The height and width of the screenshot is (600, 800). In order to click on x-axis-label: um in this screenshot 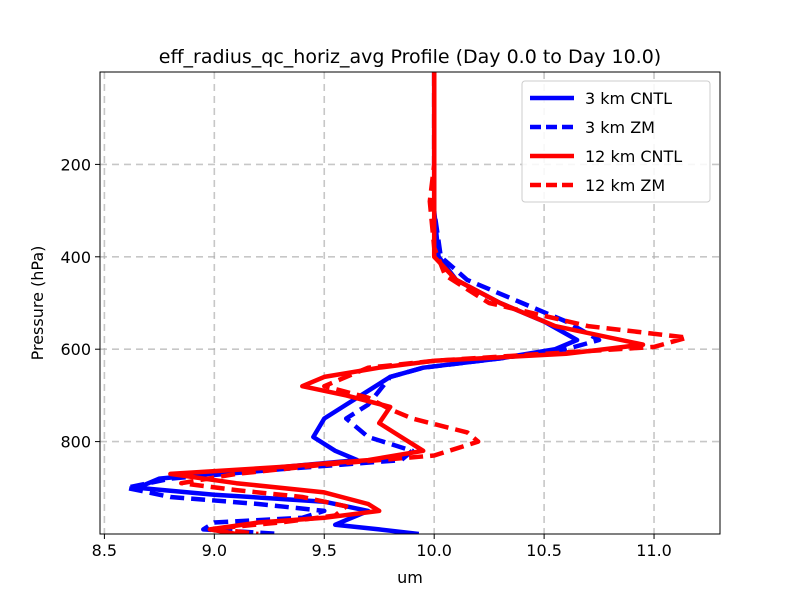, I will do `click(410, 577)`.